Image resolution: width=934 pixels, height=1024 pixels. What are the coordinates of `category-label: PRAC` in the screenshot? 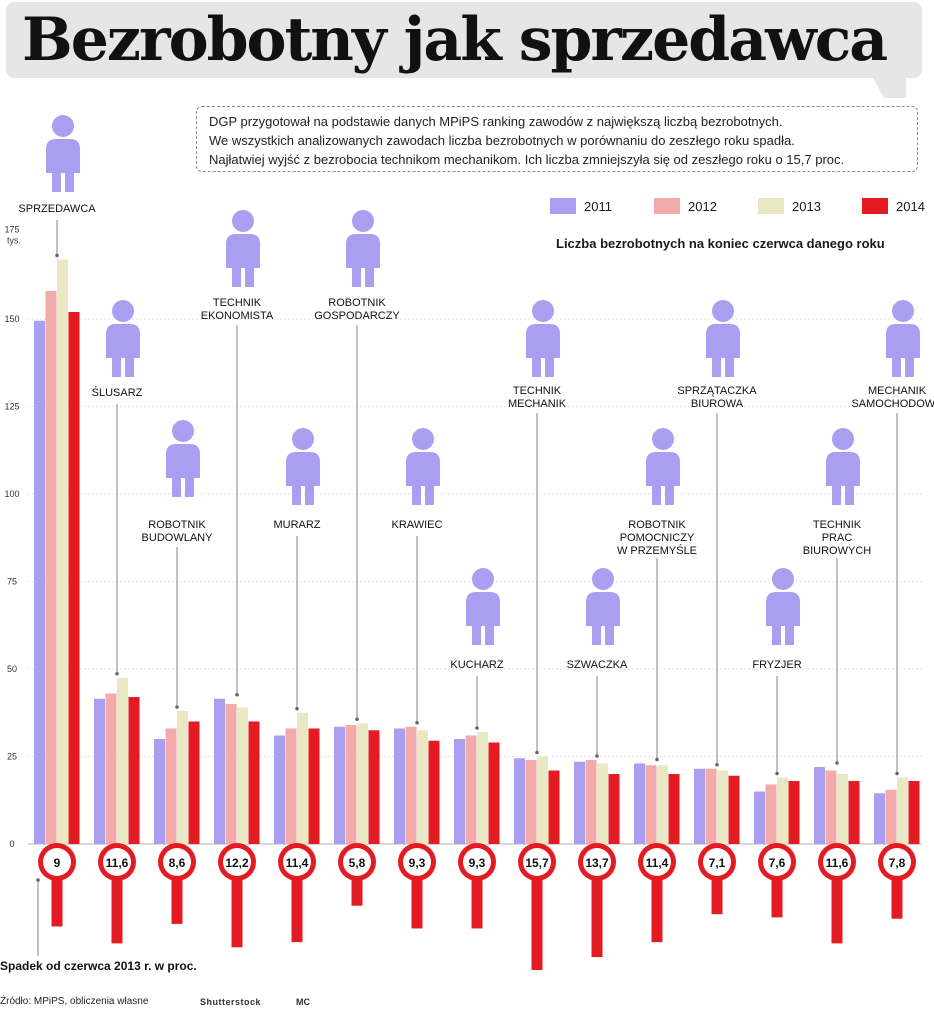 It's located at (837, 538).